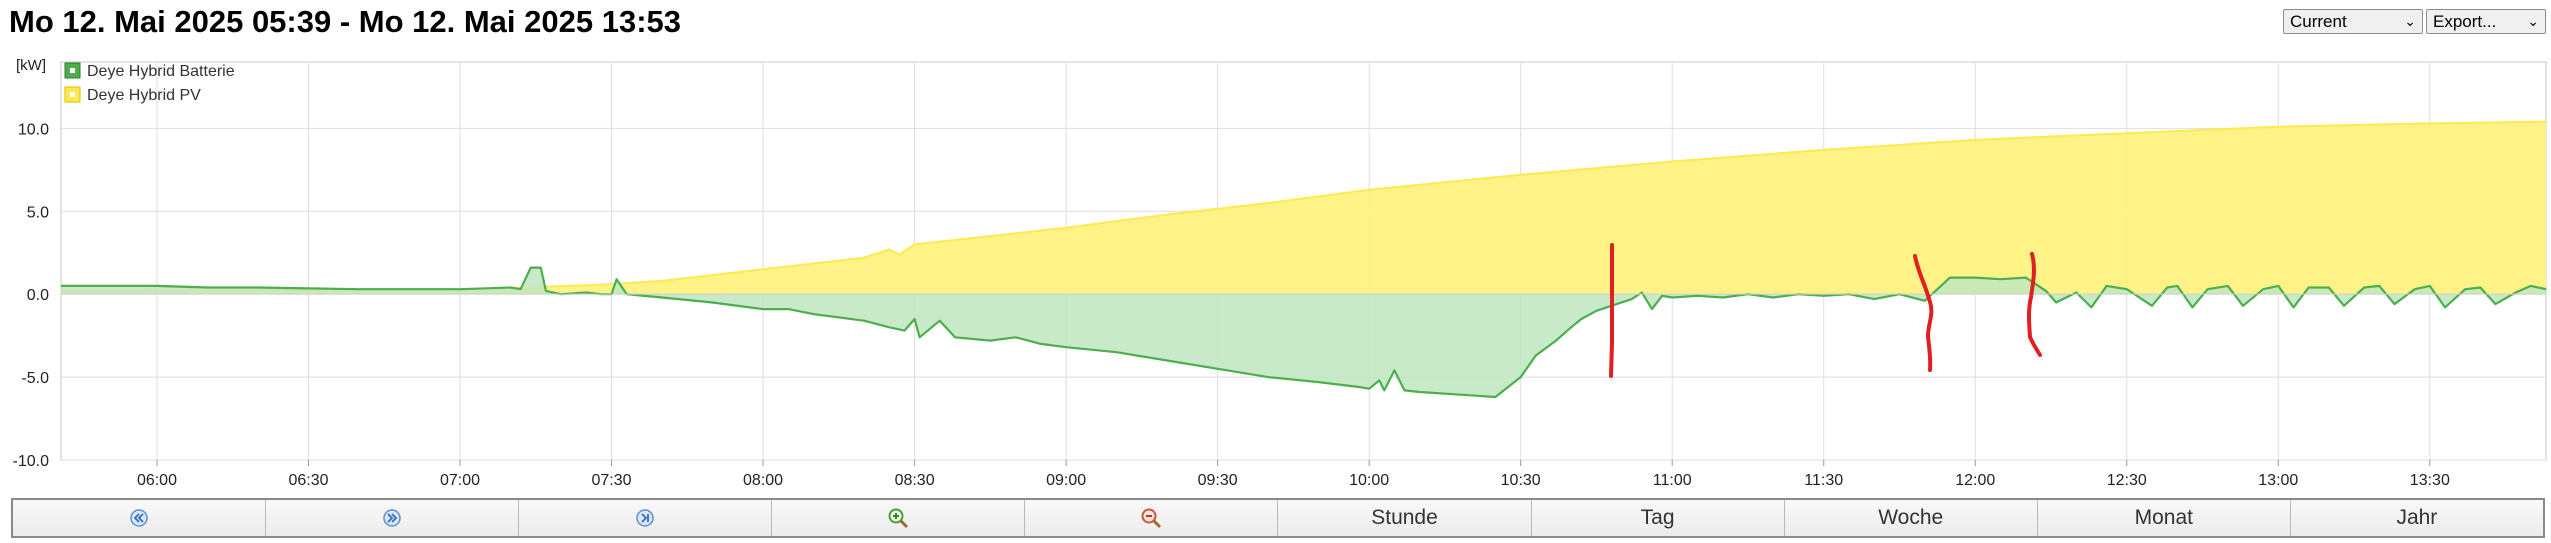  Describe the element at coordinates (1975, 480) in the screenshot. I see `x-tick-label: 12:00` at that location.